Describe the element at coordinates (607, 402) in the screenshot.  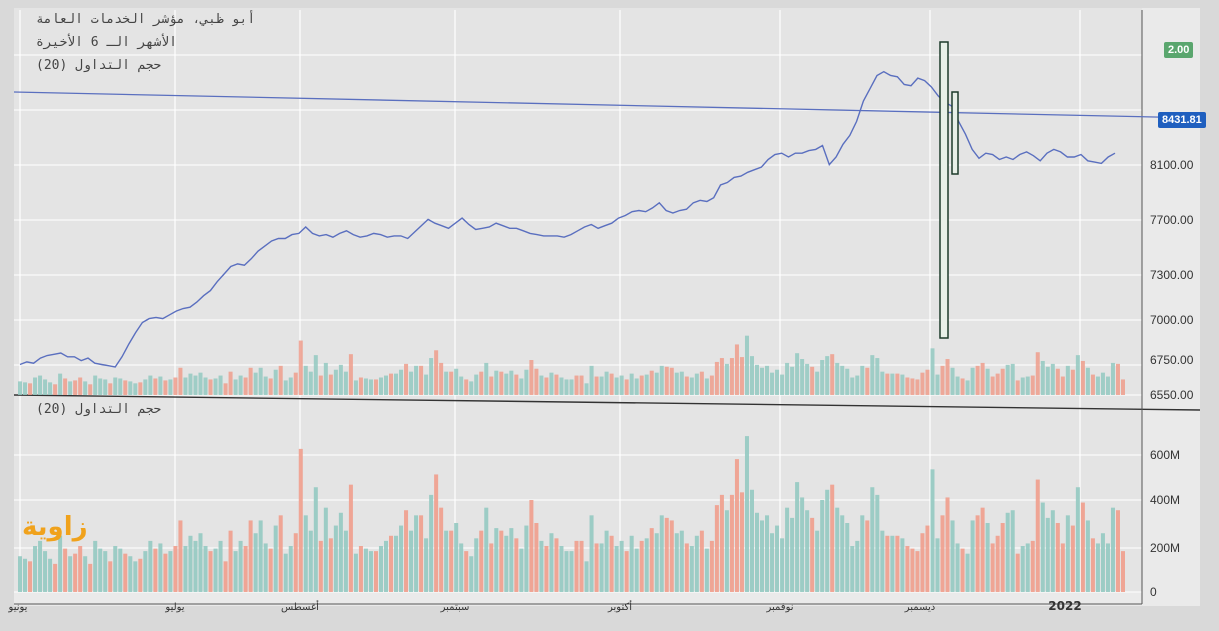
I see `pane-divider` at that location.